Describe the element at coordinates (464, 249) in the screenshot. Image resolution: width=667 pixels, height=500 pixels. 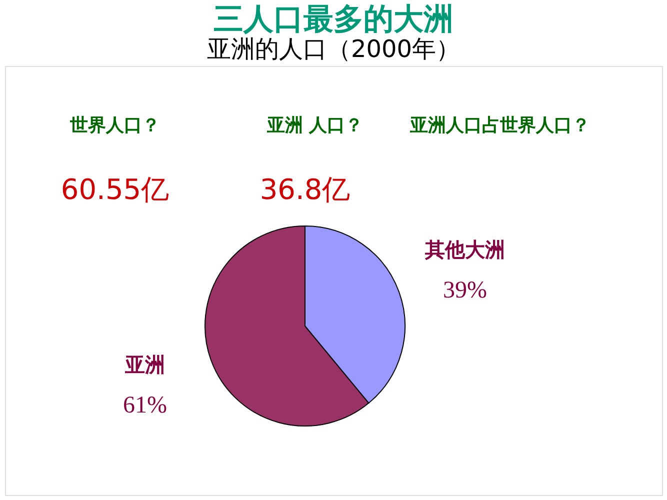
I see `slice-label: 其他大洲` at that location.